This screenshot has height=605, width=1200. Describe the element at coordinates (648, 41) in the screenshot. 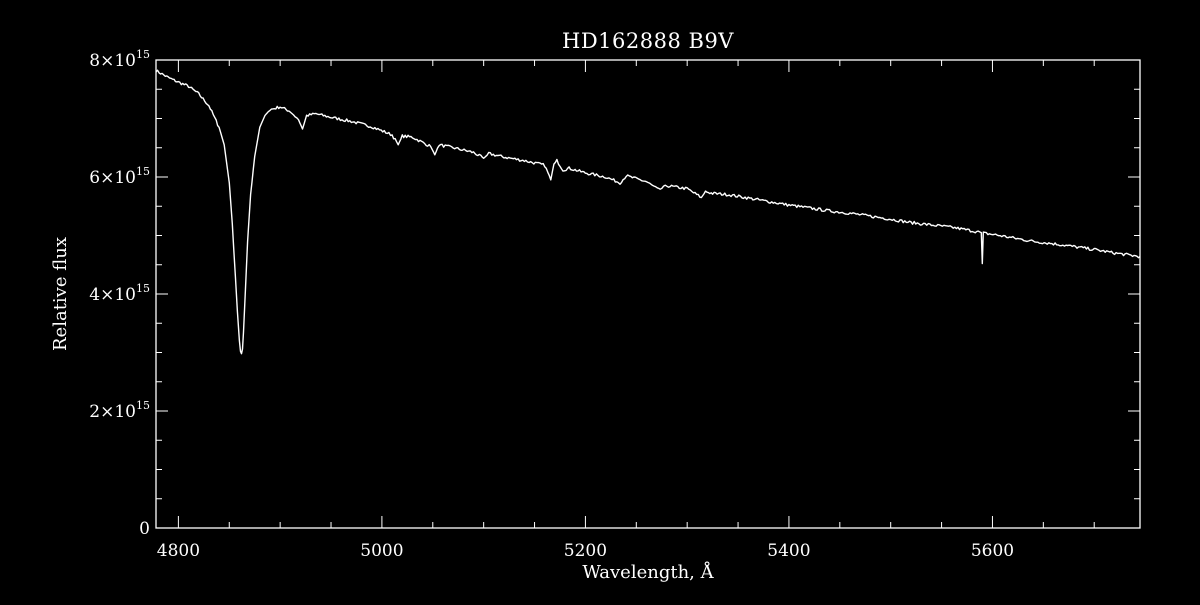

I see `chart-title: HD162888 B9V` at that location.